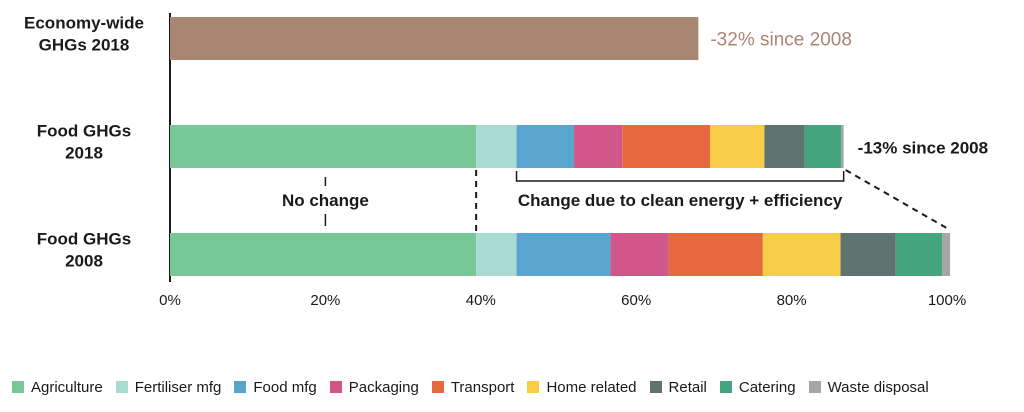 This screenshot has height=412, width=1024. I want to click on bar-segment-agriculture-2018, so click(323, 146).